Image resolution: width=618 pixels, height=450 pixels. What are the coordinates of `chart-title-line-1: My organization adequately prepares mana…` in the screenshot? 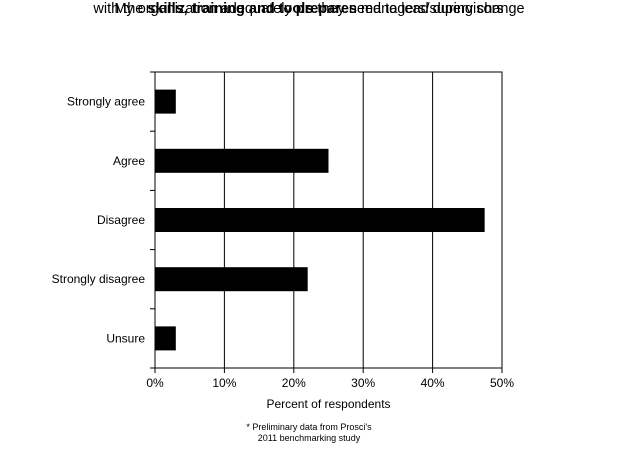 It's located at (309, 9).